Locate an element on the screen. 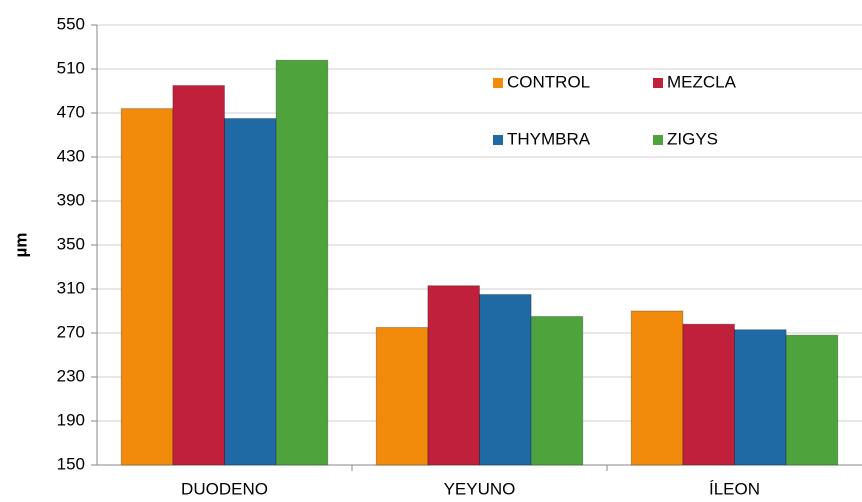 The image size is (862, 502). legend-label: THYMBRA is located at coordinates (549, 138).